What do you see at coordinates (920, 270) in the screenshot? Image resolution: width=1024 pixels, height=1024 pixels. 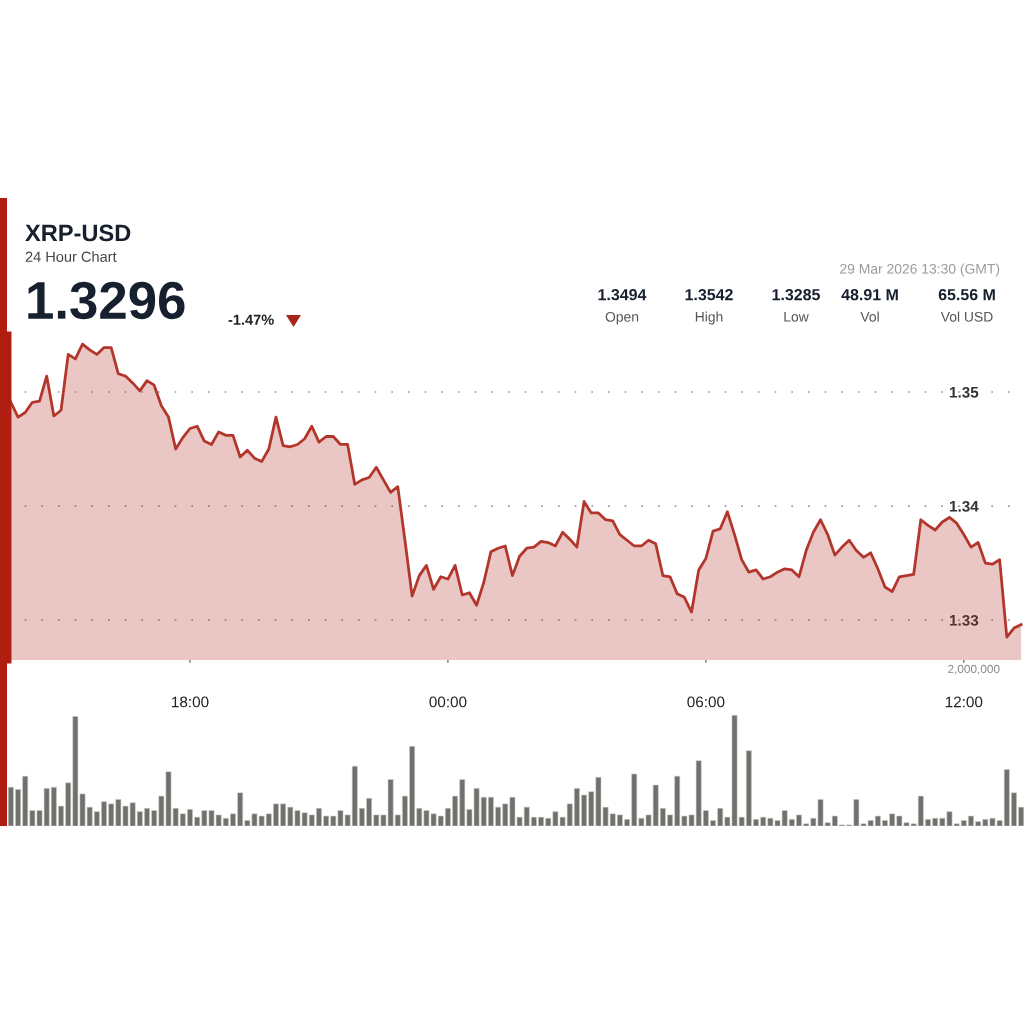 I see `text: 29 Mar 2026 13:30 (GMT)` at bounding box center [920, 270].